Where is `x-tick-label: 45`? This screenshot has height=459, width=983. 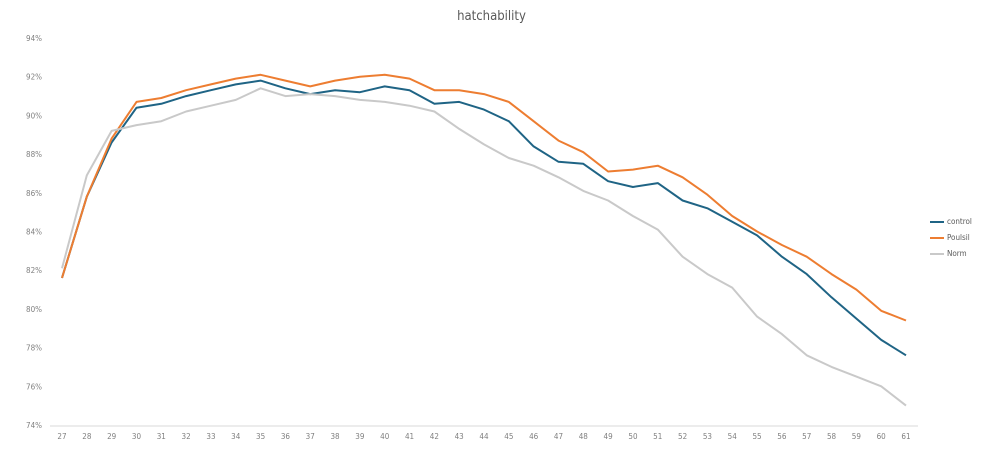 x-tick-label: 45 is located at coordinates (508, 436).